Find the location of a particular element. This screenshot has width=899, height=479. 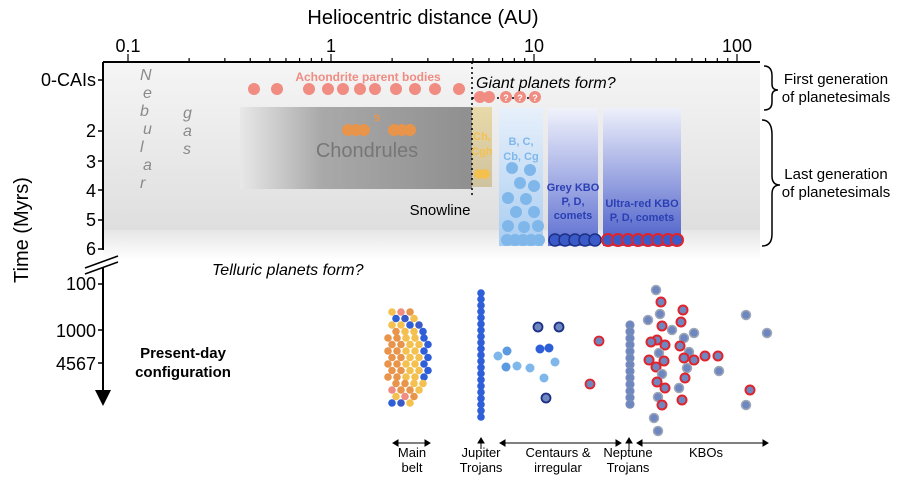

y-tick-0-cais: 0-CAIs is located at coordinates (68, 80).